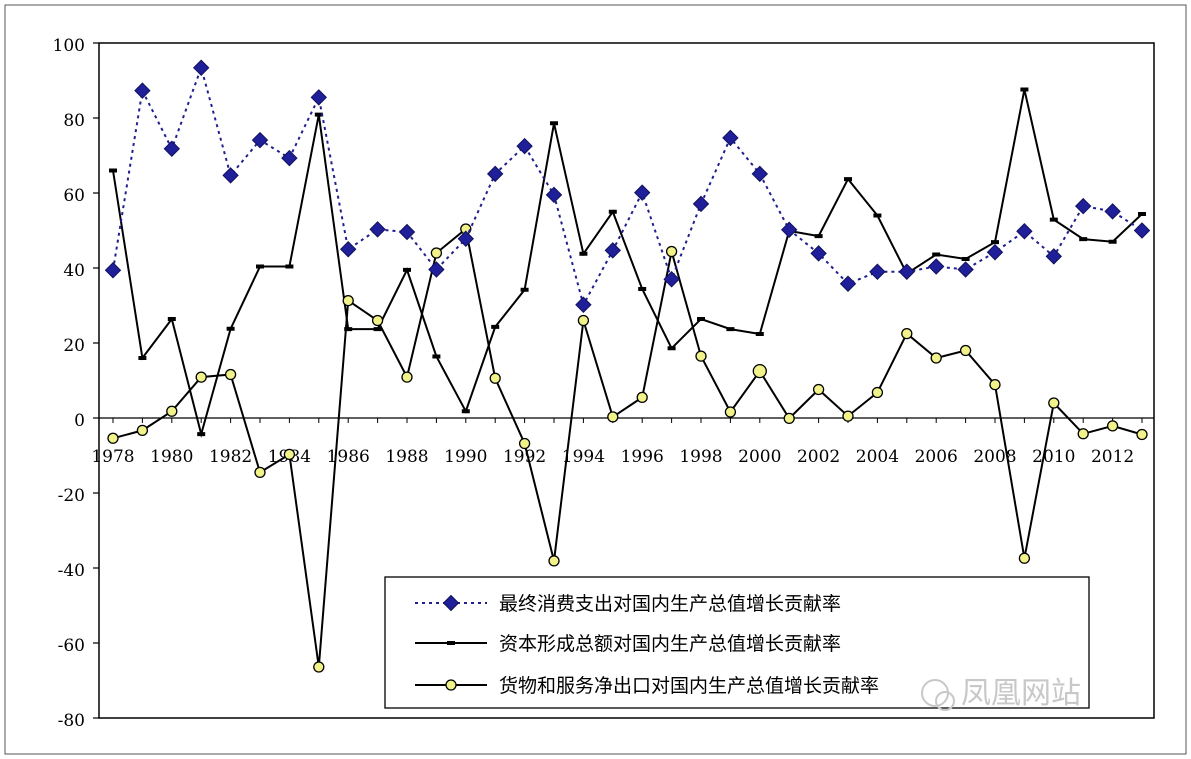 The image size is (1191, 759). Describe the element at coordinates (583, 457) in the screenshot. I see `x-tick-label: 1994` at that location.